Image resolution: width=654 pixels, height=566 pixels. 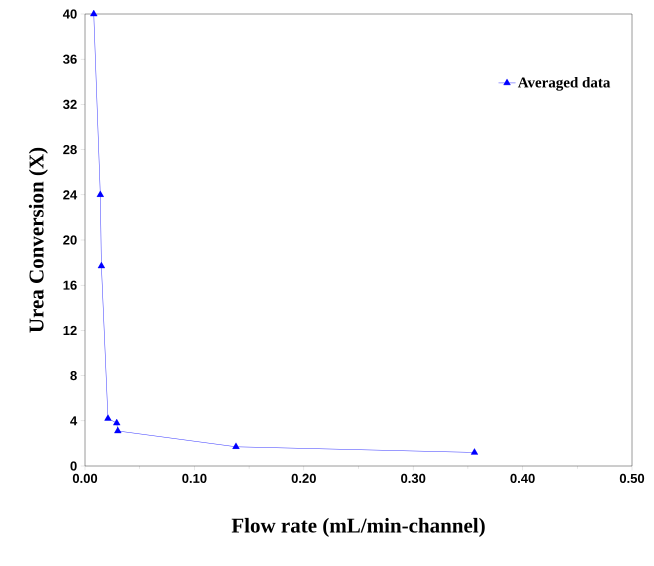 What do you see at coordinates (70, 105) in the screenshot?
I see `y-tick-label: 32` at bounding box center [70, 105].